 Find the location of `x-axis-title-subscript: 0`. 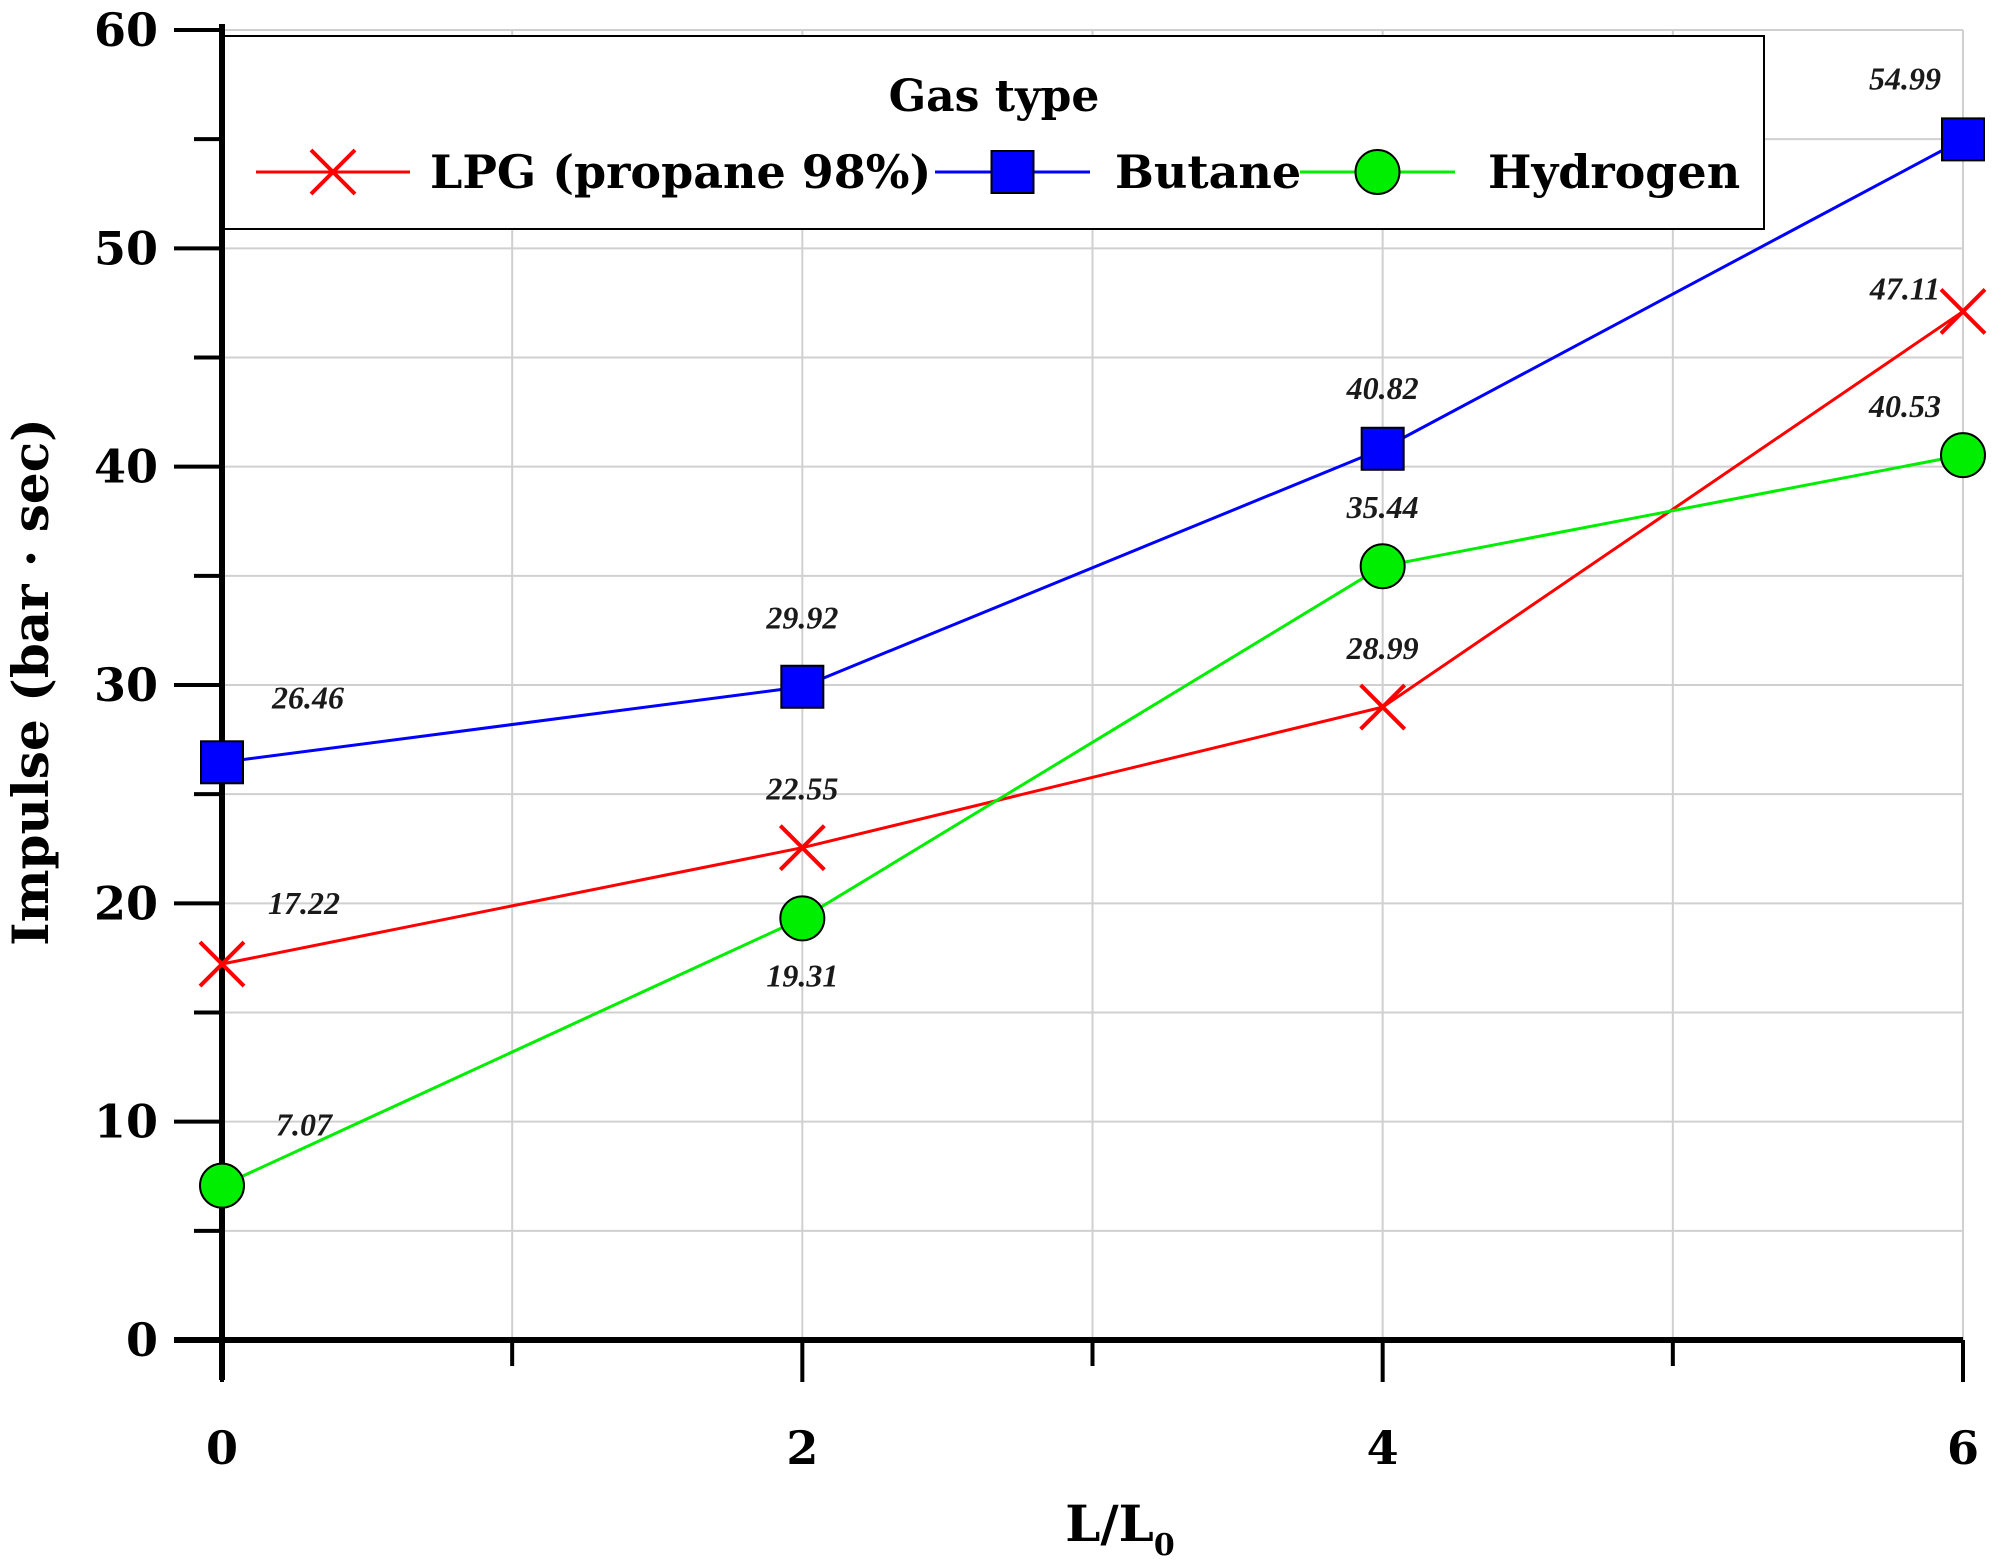

x-axis-title-subscript: 0 is located at coordinates (1164, 1545).